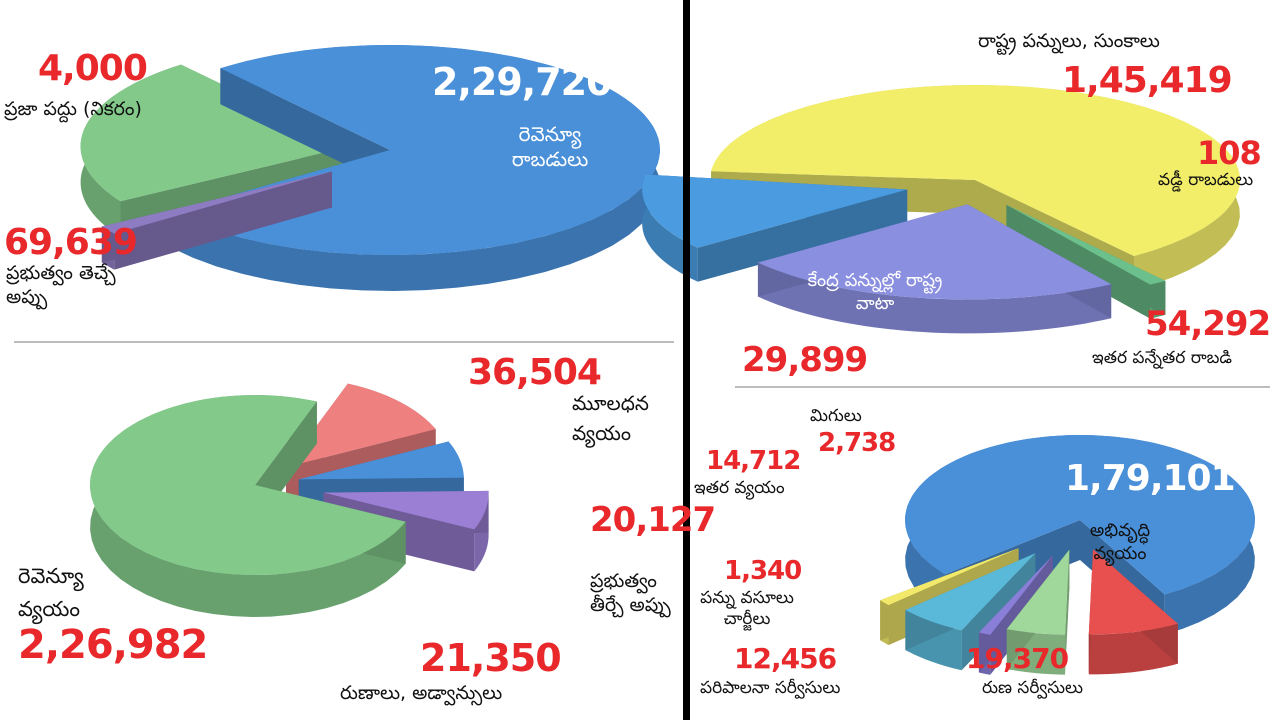  What do you see at coordinates (1162, 358) in the screenshot?
I see `non-tax-revenue-label: ఇతర పన్నేతర రాబడి` at bounding box center [1162, 358].